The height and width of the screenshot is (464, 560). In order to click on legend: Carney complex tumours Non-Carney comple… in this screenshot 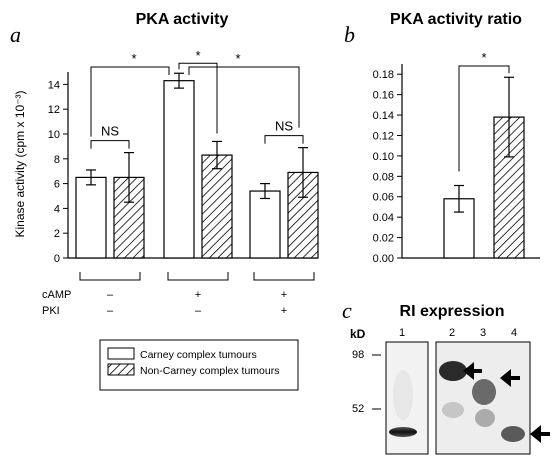, I will do `click(199, 365)`.